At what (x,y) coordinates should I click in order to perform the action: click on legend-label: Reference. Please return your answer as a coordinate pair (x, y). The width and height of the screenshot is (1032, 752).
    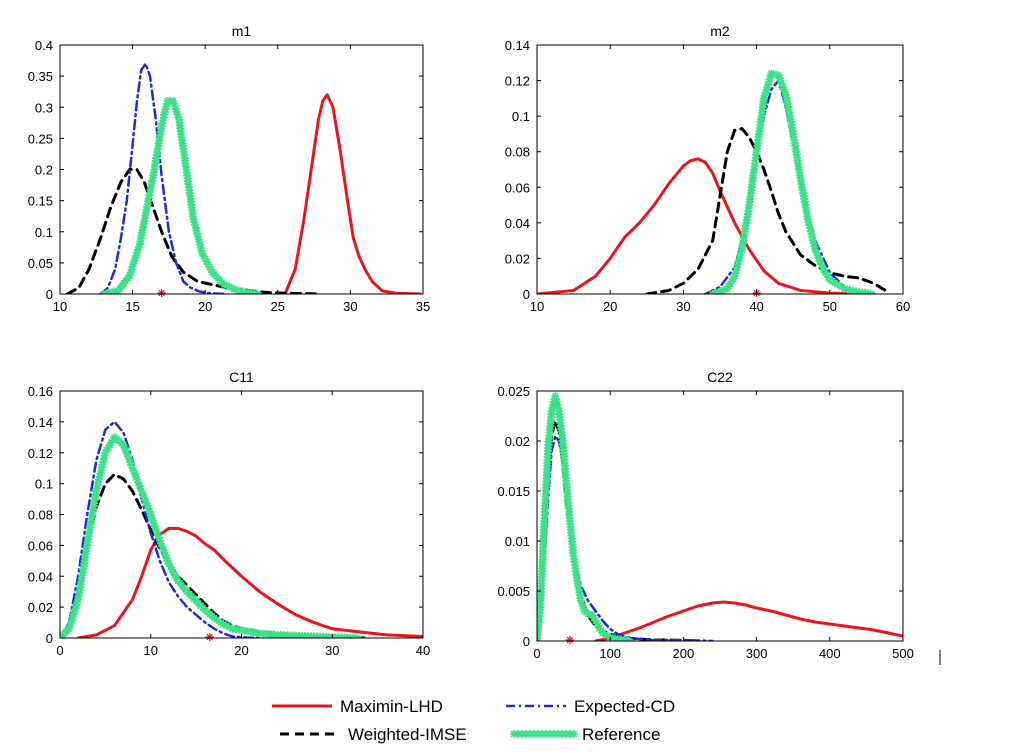
    Looking at the image, I should click on (621, 734).